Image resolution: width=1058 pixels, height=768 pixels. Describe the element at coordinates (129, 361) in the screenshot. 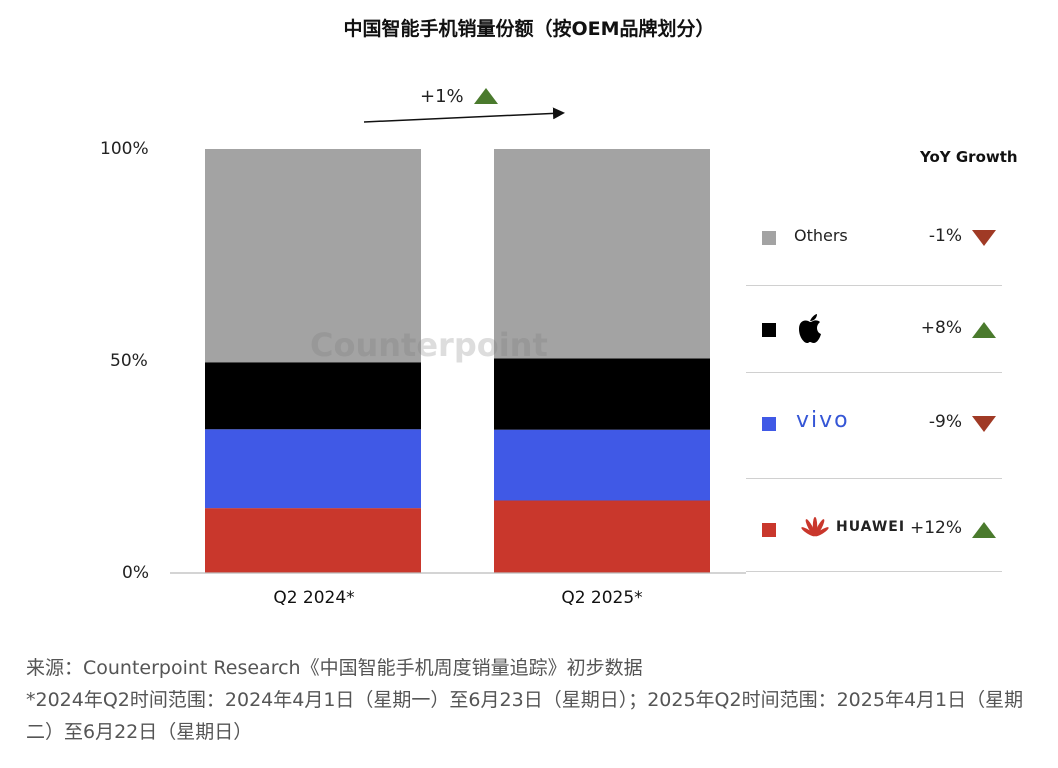

I see `y-tick-50: 50%` at that location.